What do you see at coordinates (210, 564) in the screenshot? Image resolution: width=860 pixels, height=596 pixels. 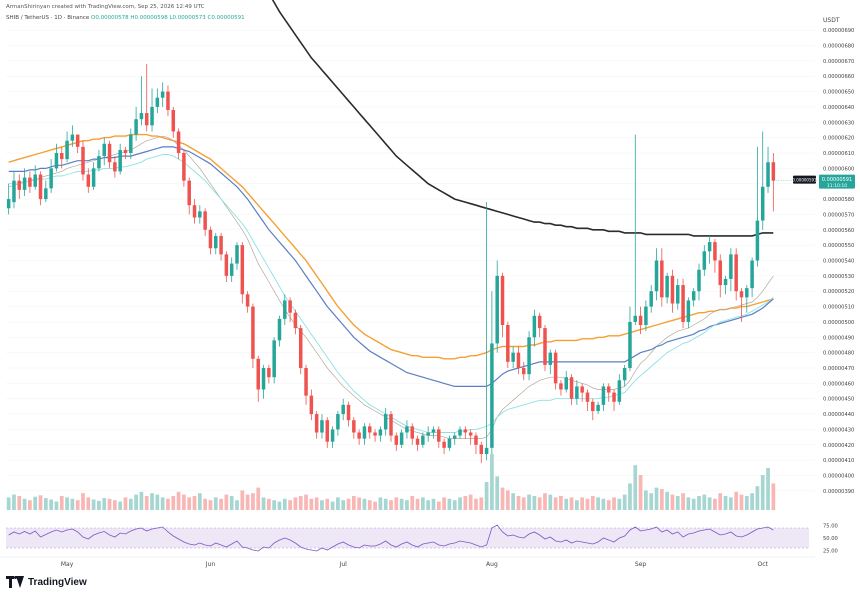 I see `time-tick-label: Jun` at bounding box center [210, 564].